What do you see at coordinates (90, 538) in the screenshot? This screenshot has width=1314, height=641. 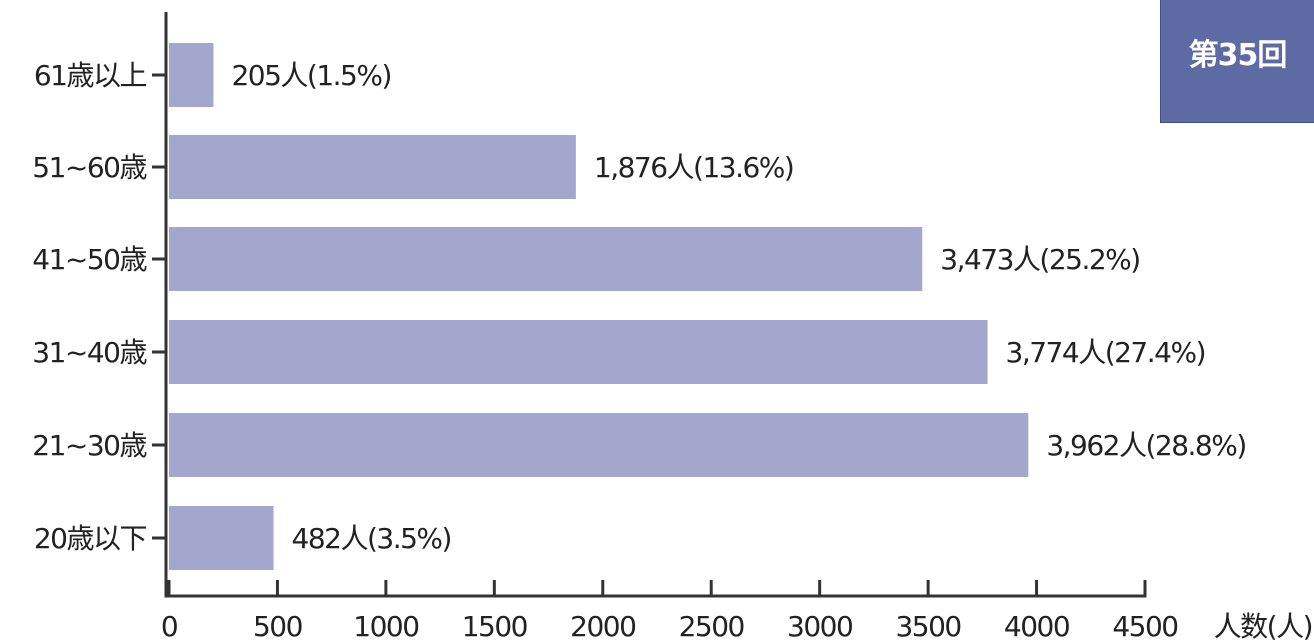 I see `category-label: 20歳以下` at bounding box center [90, 538].